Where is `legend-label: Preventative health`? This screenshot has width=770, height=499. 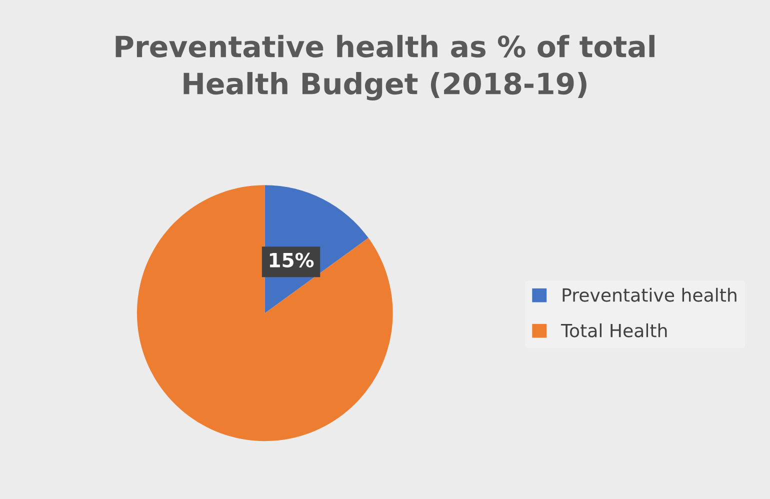
legend-label: Preventative health is located at coordinates (649, 295).